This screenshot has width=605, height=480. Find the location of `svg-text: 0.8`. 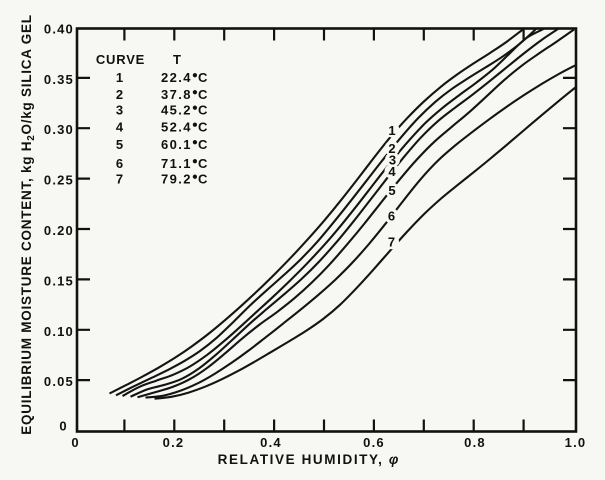

svg-text: 0.8 is located at coordinates (475, 442).